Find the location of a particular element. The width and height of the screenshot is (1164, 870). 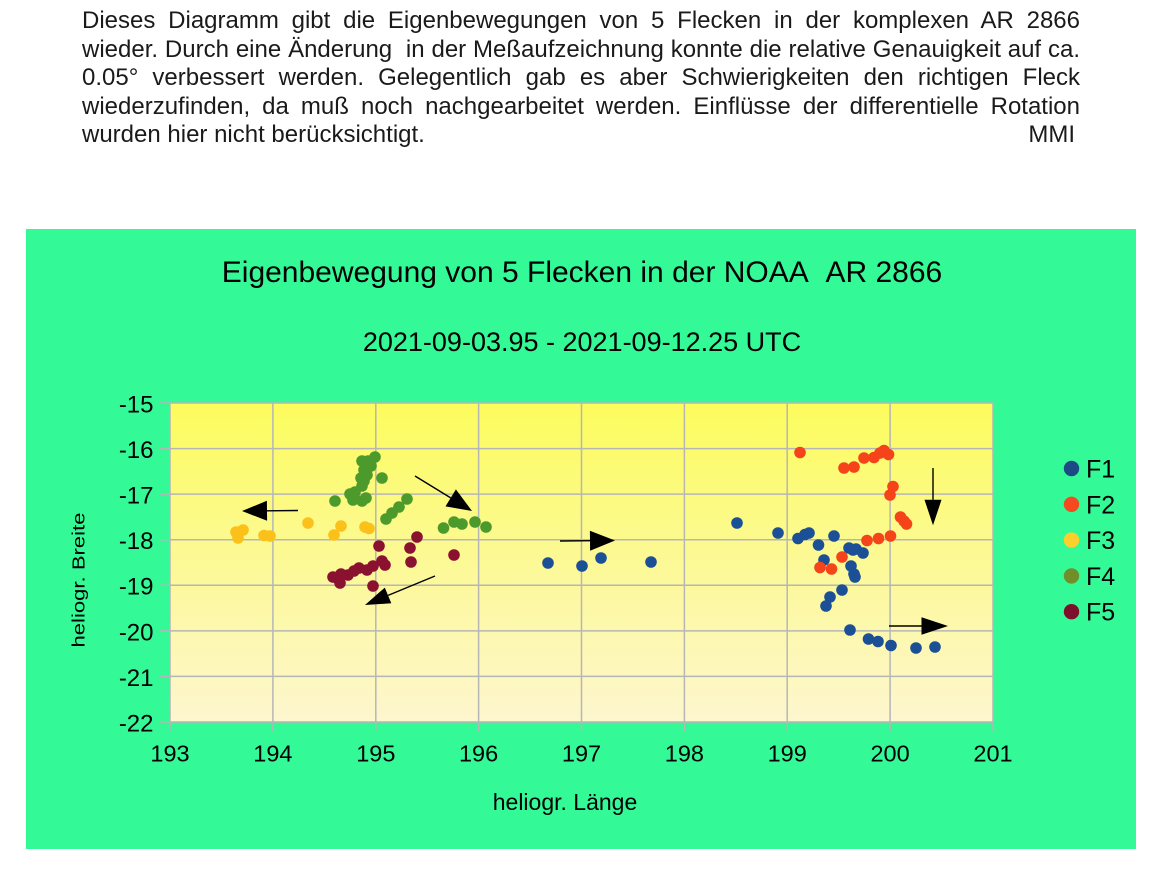

svg-text: F3 is located at coordinates (1100, 541).